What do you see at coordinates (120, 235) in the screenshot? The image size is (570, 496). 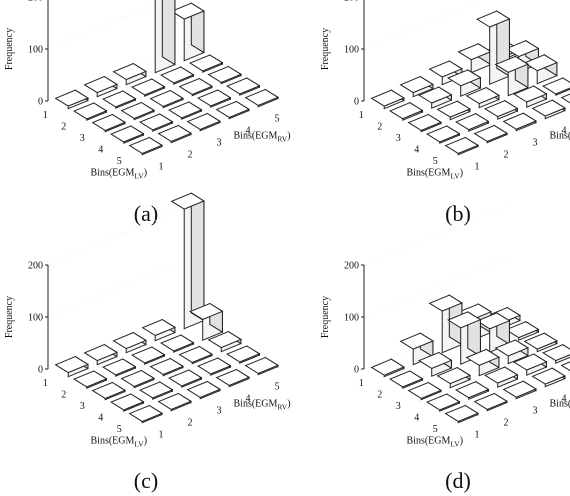 I see `gridline` at bounding box center [120, 235].